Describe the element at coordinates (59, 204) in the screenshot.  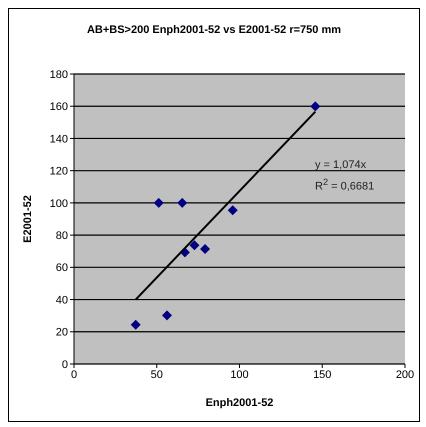
I see `y-tick-label: 100` at that location.